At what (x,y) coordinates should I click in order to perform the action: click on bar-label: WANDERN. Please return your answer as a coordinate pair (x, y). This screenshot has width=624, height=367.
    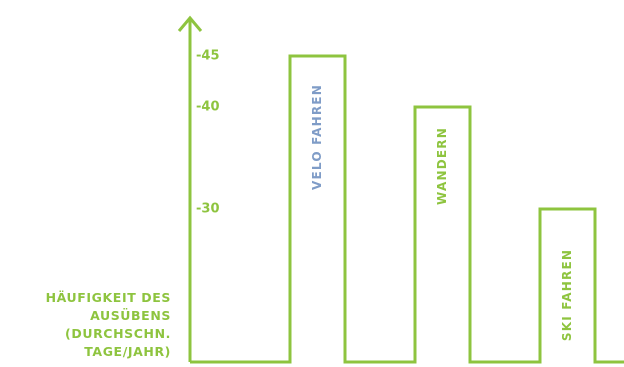
    Looking at the image, I should click on (442, 166).